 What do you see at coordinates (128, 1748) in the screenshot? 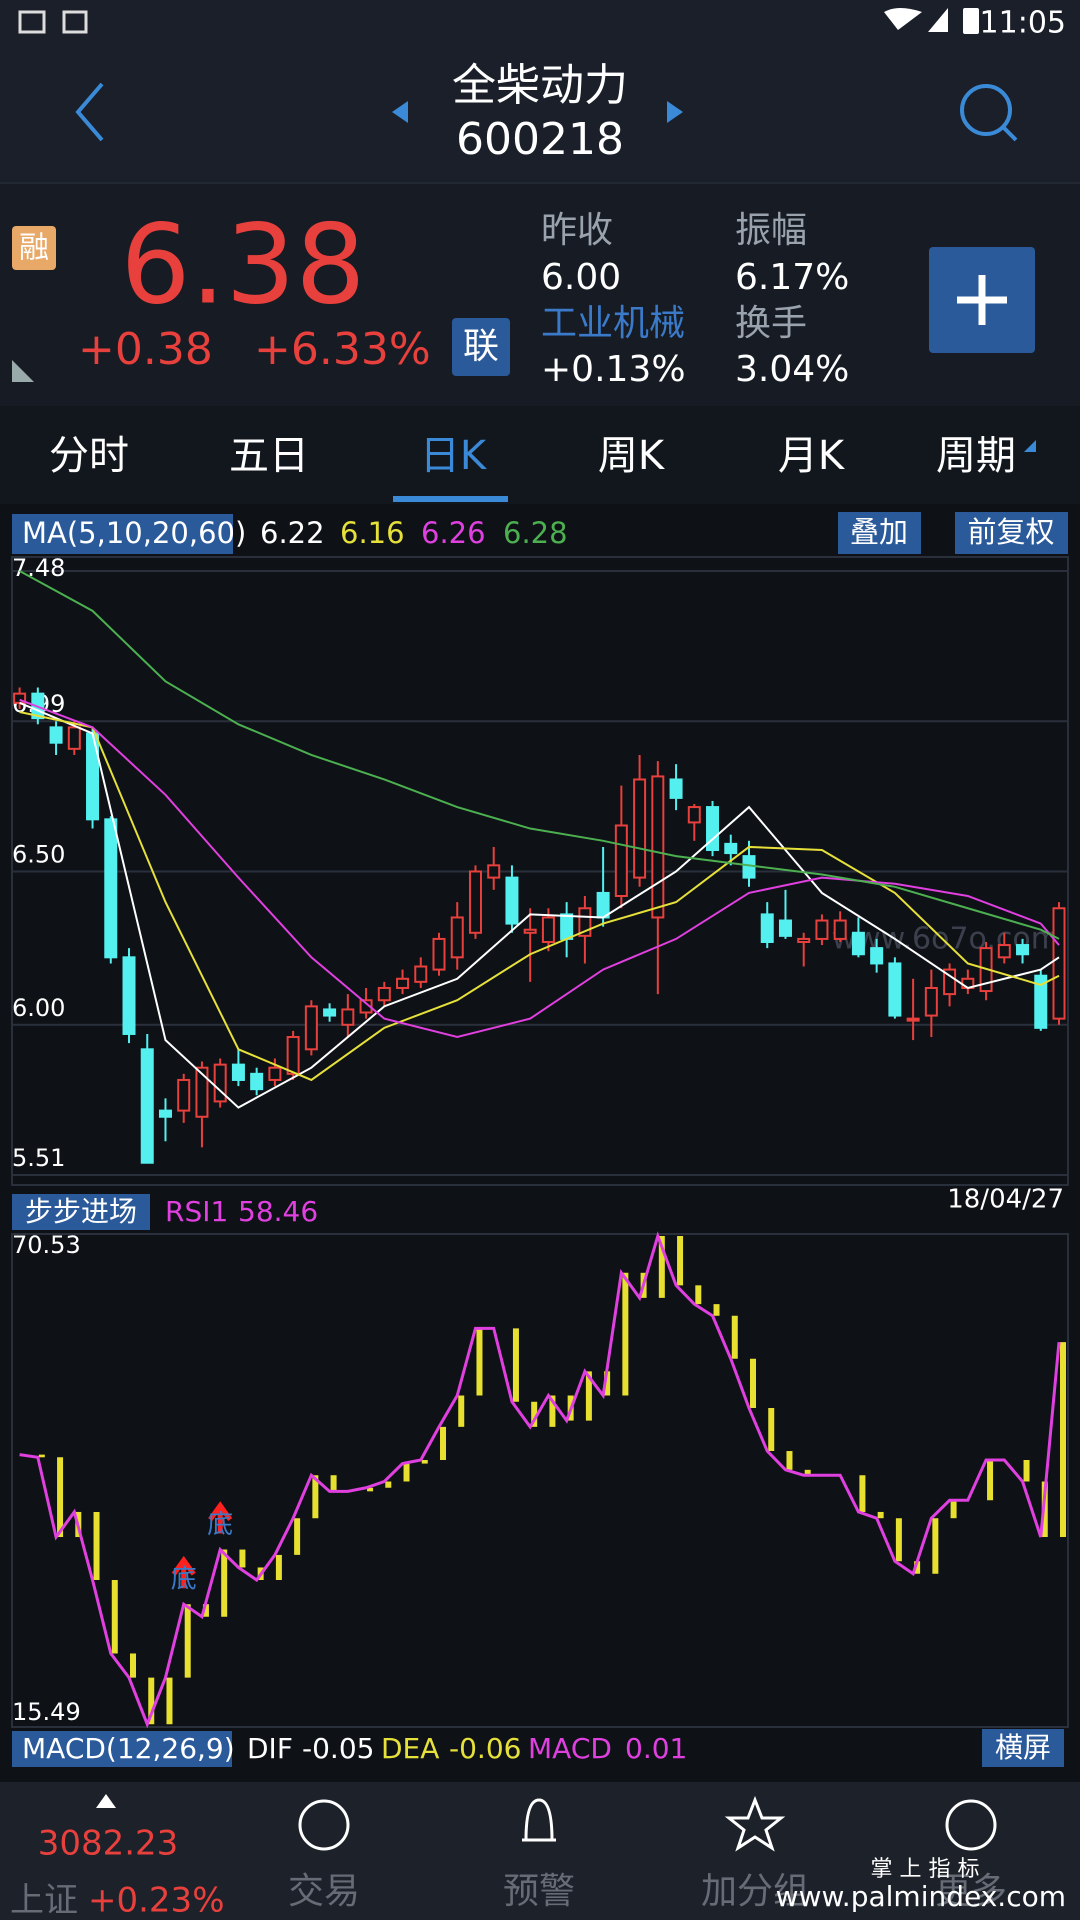
I see `macd-label: MACD(12,26,9)` at bounding box center [128, 1748].